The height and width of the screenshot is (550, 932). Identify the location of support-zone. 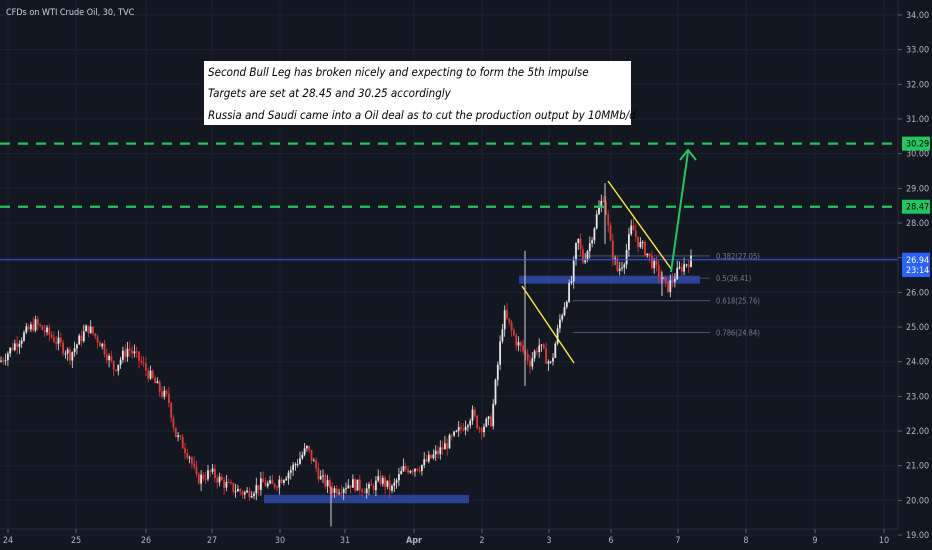
(609, 279).